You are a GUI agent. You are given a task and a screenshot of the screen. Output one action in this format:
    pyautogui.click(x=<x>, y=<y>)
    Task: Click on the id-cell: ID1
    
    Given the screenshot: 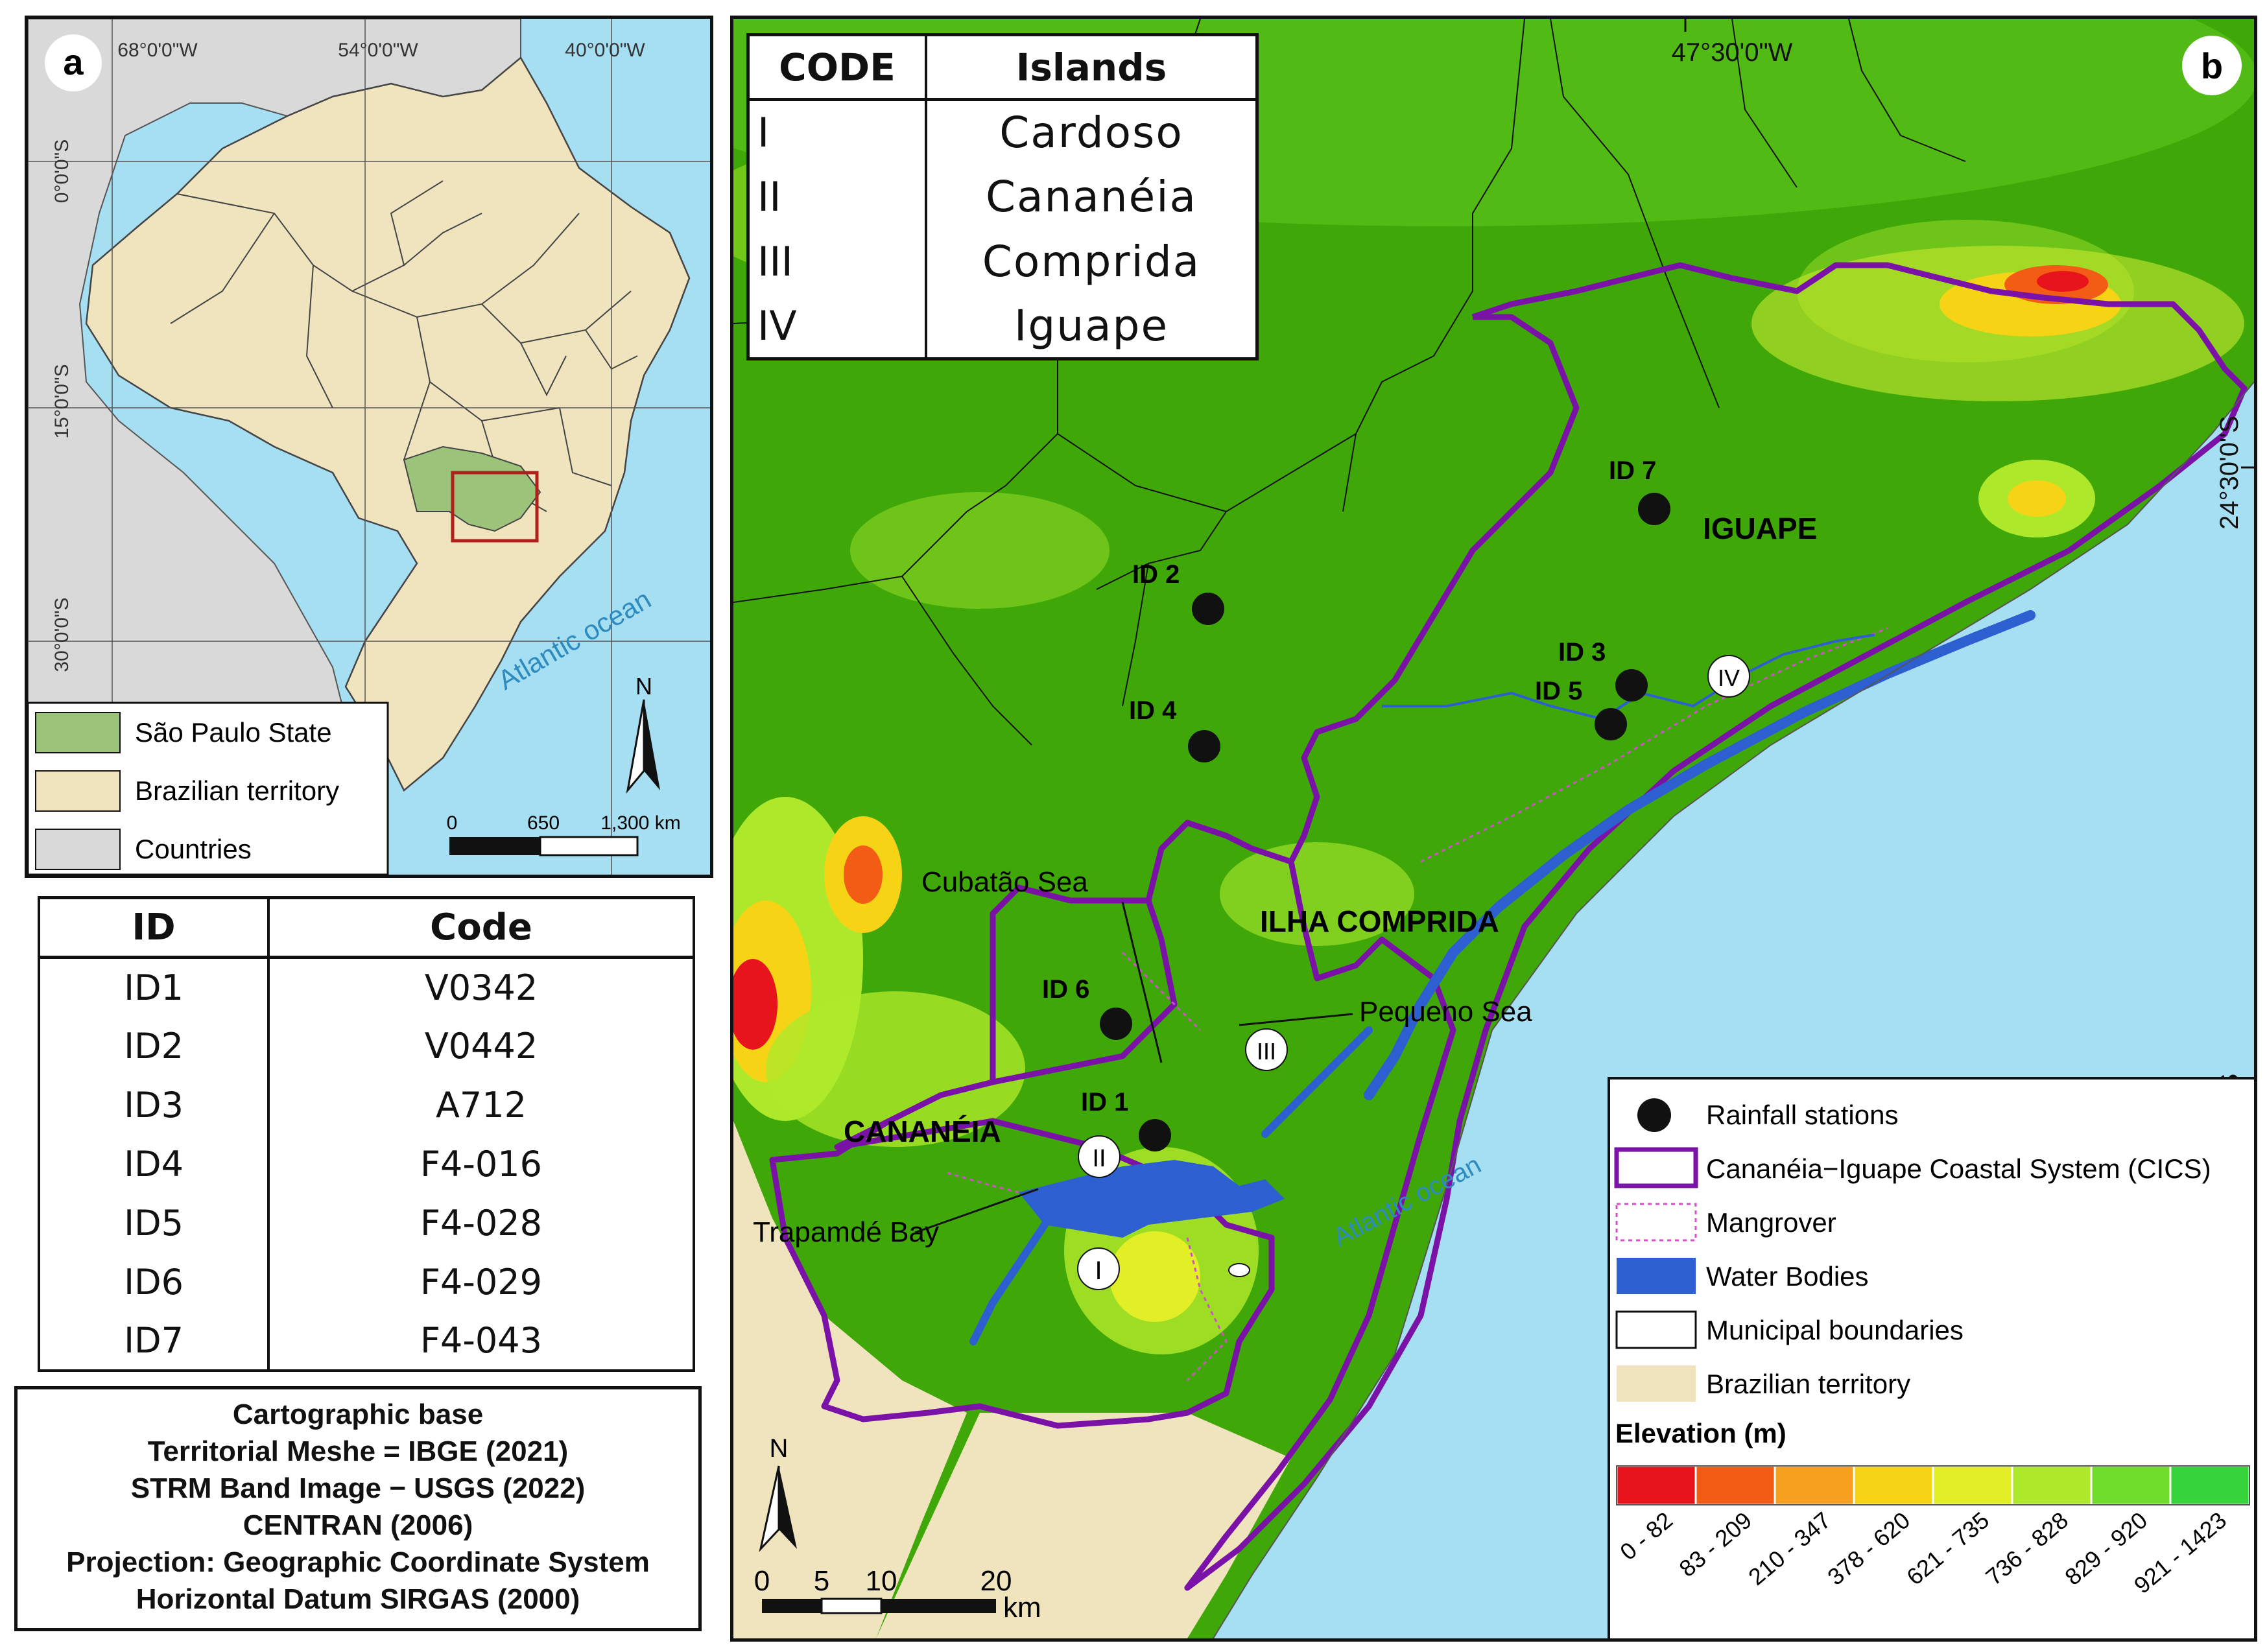 What is the action you would take?
    pyautogui.click(x=154, y=987)
    